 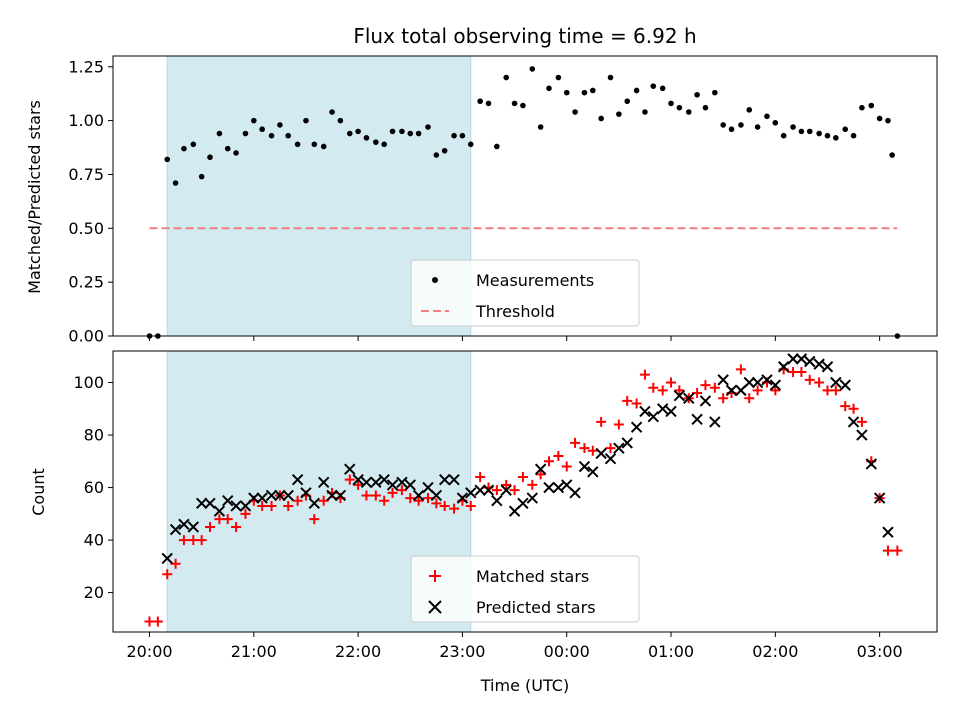 I want to click on legend-label: Predicted stars, so click(x=536, y=607).